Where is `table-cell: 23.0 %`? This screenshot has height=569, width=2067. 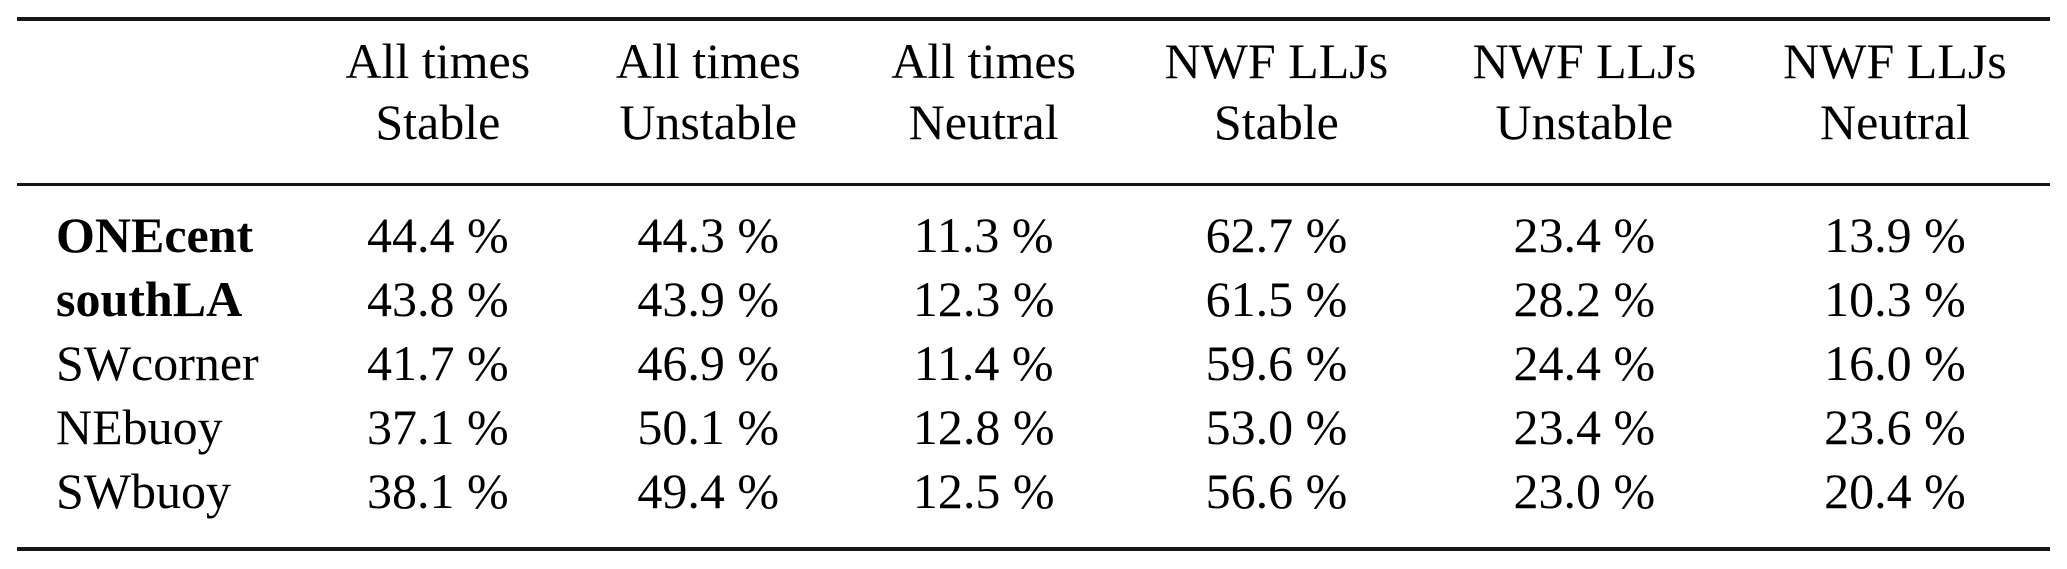
table-cell: 23.0 % is located at coordinates (1584, 491).